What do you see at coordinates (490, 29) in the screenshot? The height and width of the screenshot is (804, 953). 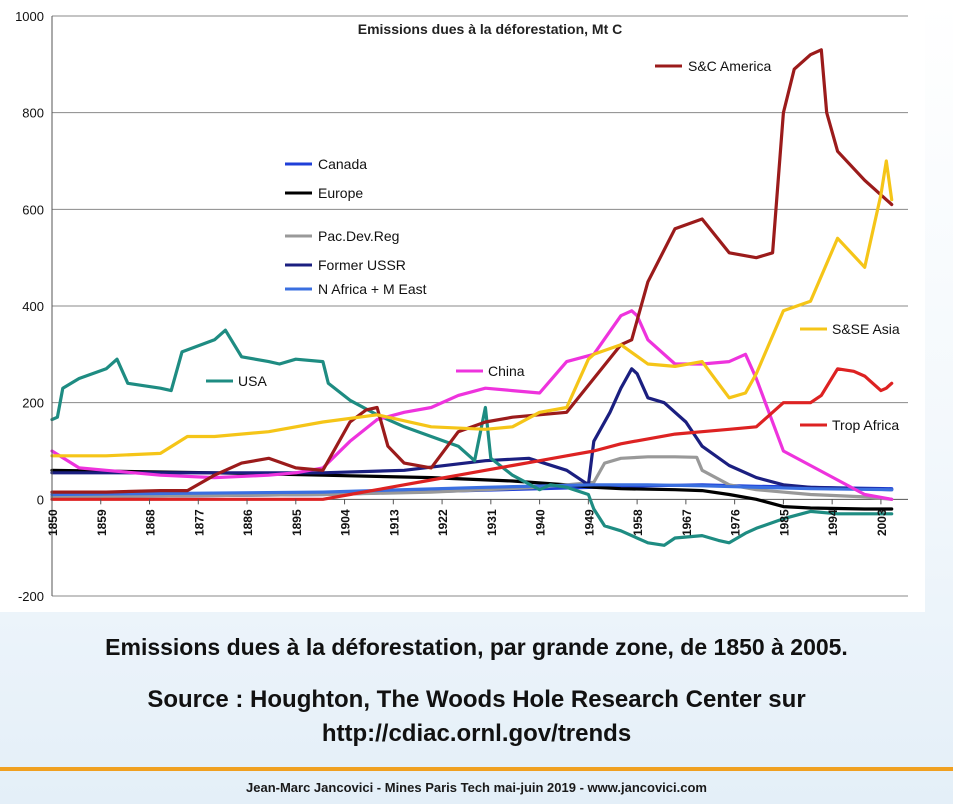 I see `chart-title: Emissions dues à la déforestation, Mt C` at bounding box center [490, 29].